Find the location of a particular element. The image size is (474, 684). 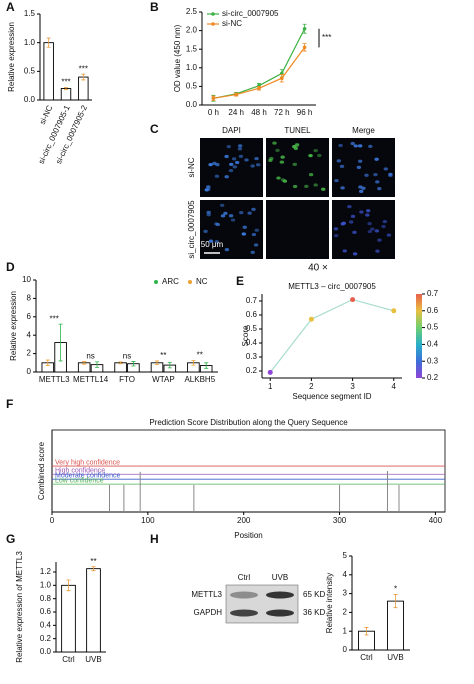

y-tick-label: 2 is located at coordinates (29, 353).